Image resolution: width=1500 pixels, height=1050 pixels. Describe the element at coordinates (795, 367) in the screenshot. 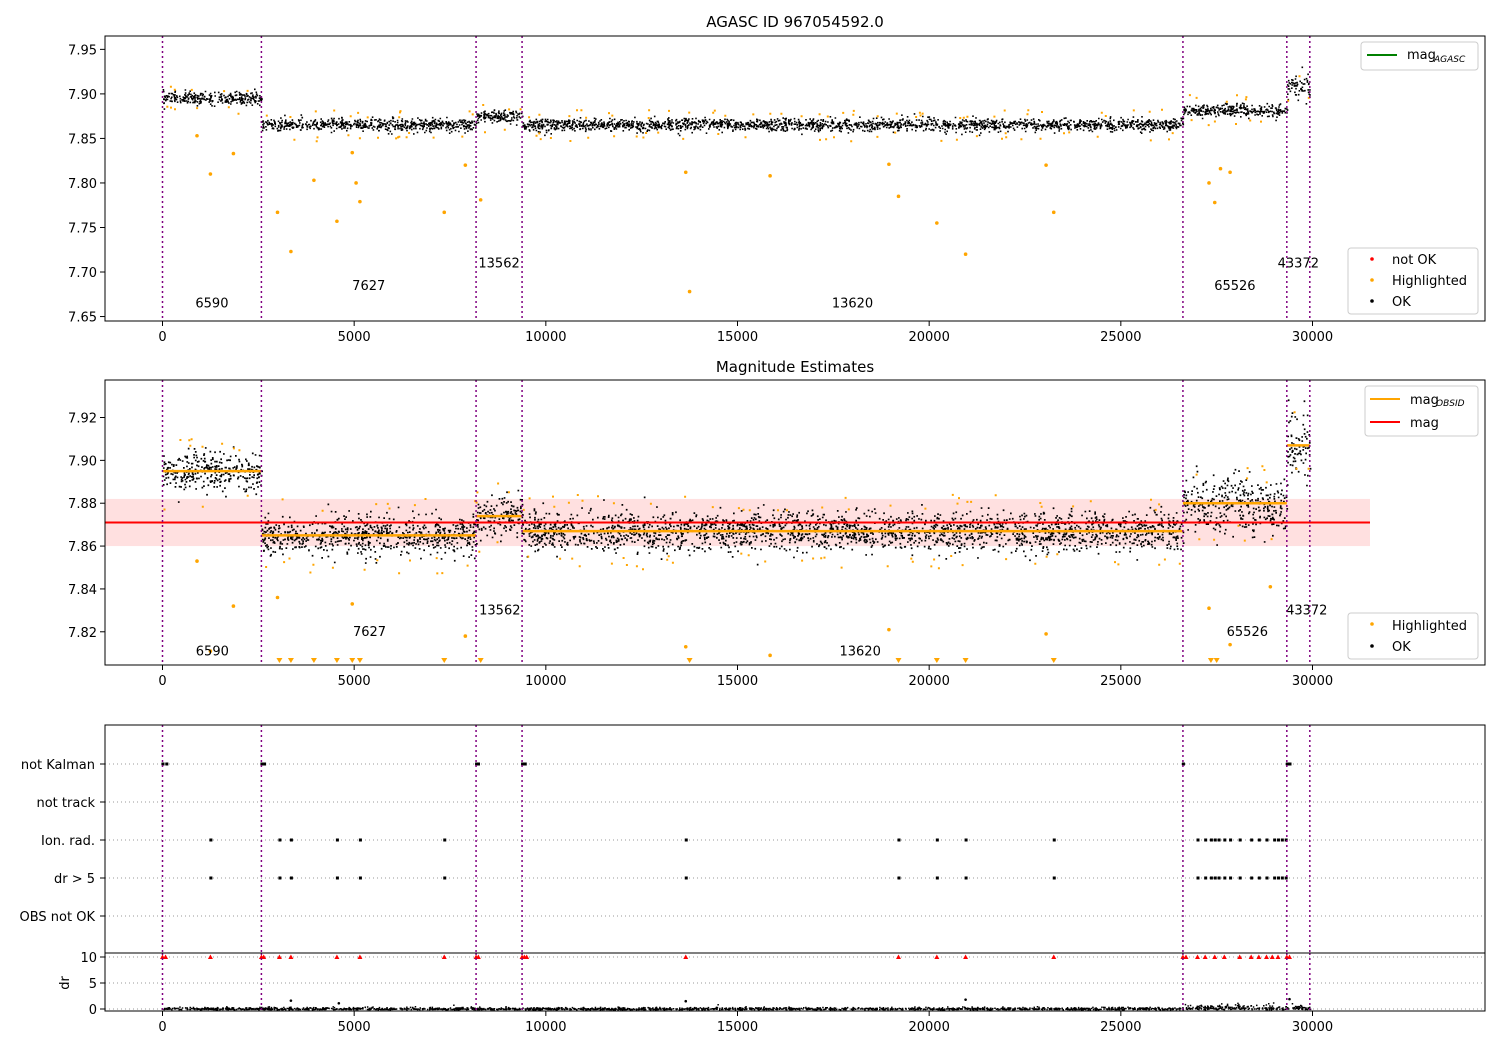

I see `panel-2-title: Magnitude Estimates` at that location.